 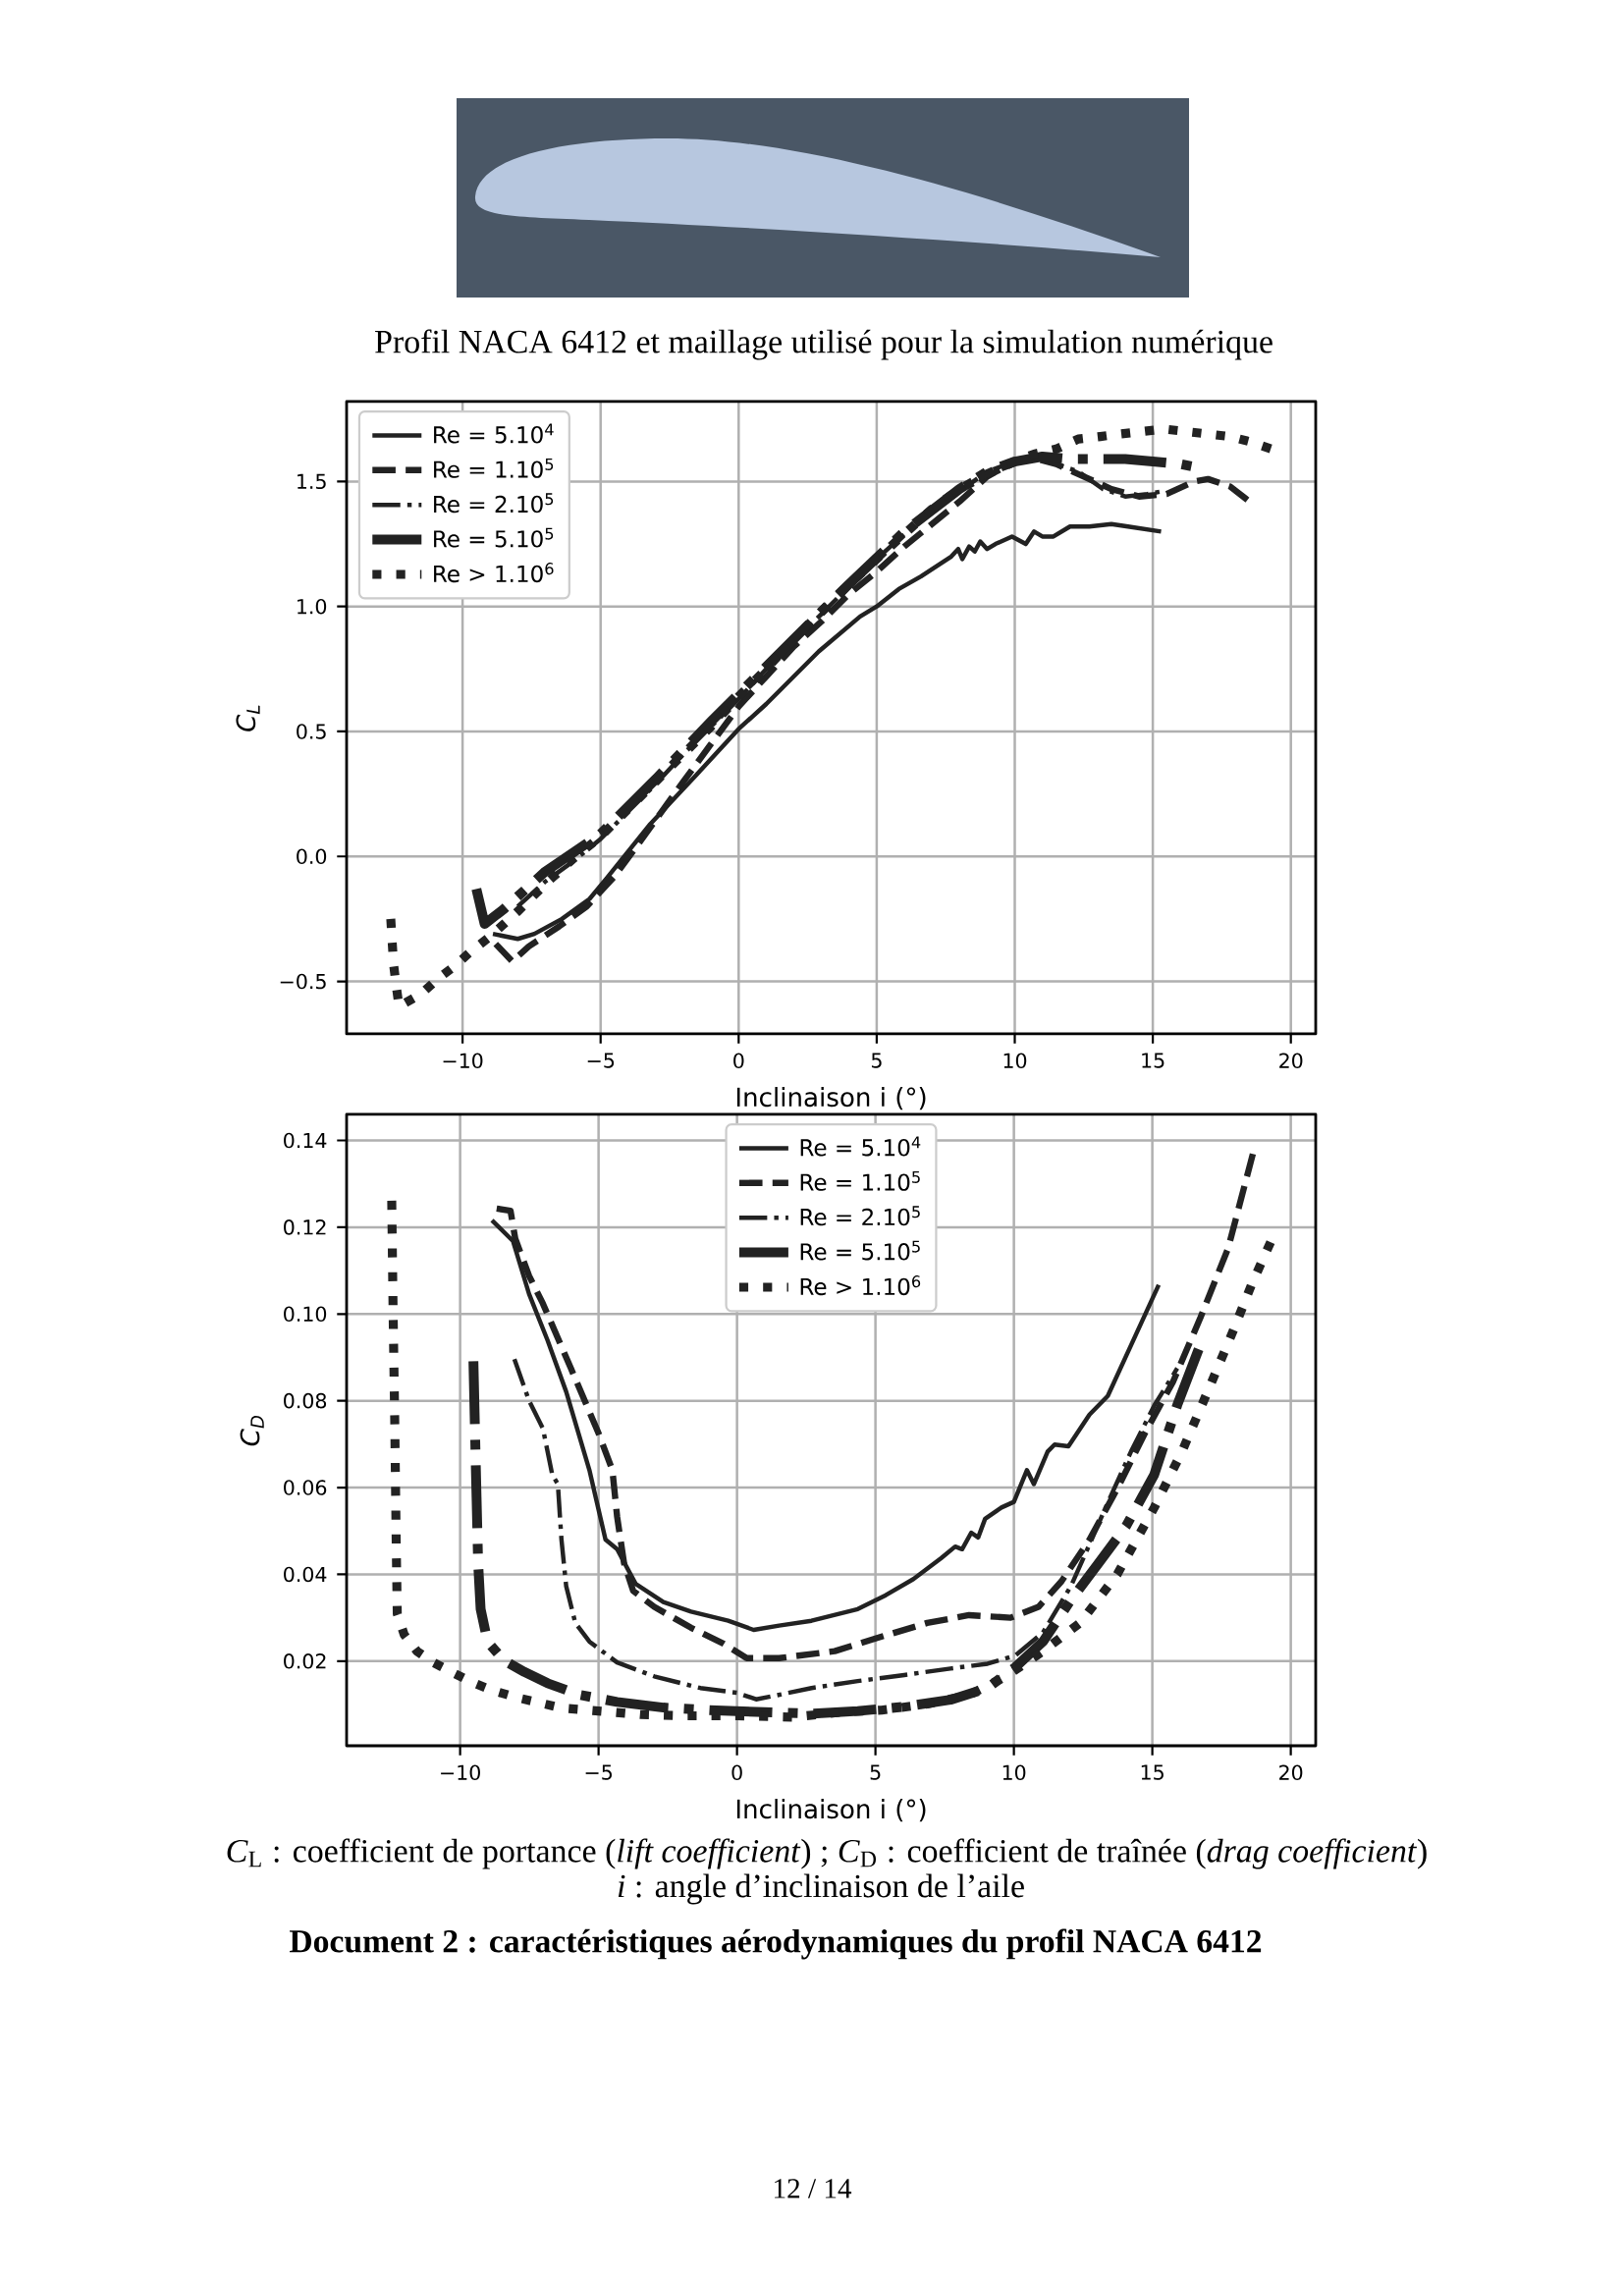 What do you see at coordinates (305, 1227) in the screenshot?
I see `y-tick-label: 0.12` at bounding box center [305, 1227].